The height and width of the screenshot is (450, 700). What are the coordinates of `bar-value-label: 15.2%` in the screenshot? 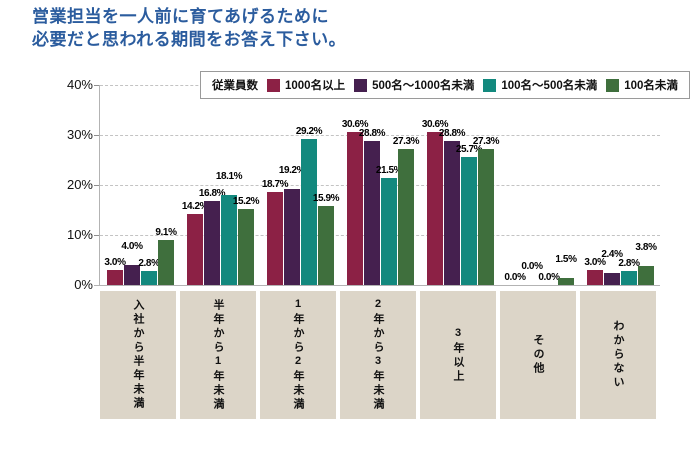 It's located at (246, 201).